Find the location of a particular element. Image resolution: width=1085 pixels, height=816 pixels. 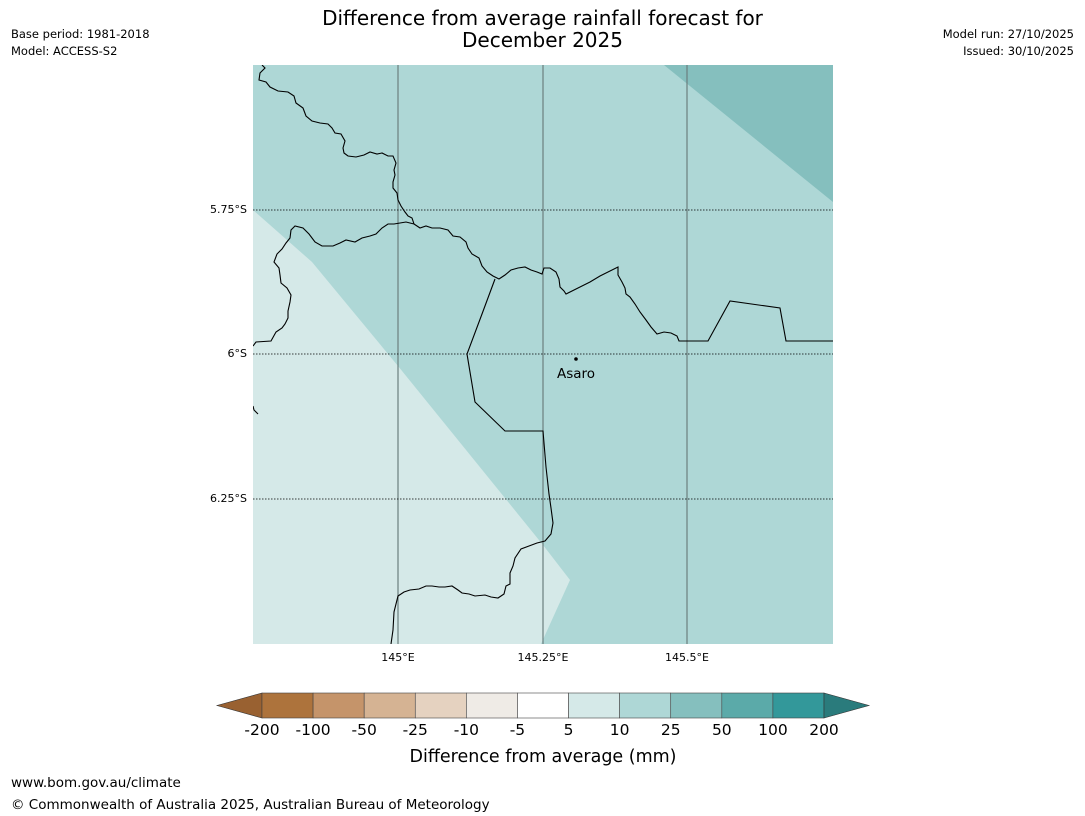

lon-label-145-25: 145.25°E is located at coordinates (543, 657).